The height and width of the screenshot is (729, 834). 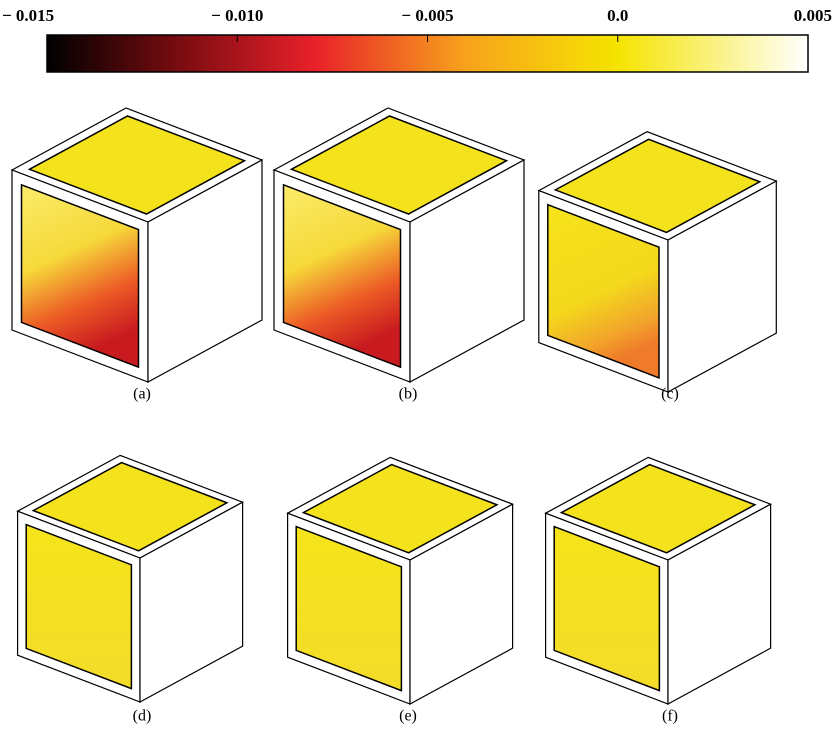 I want to click on tick-label: 0.005, so click(x=813, y=15).